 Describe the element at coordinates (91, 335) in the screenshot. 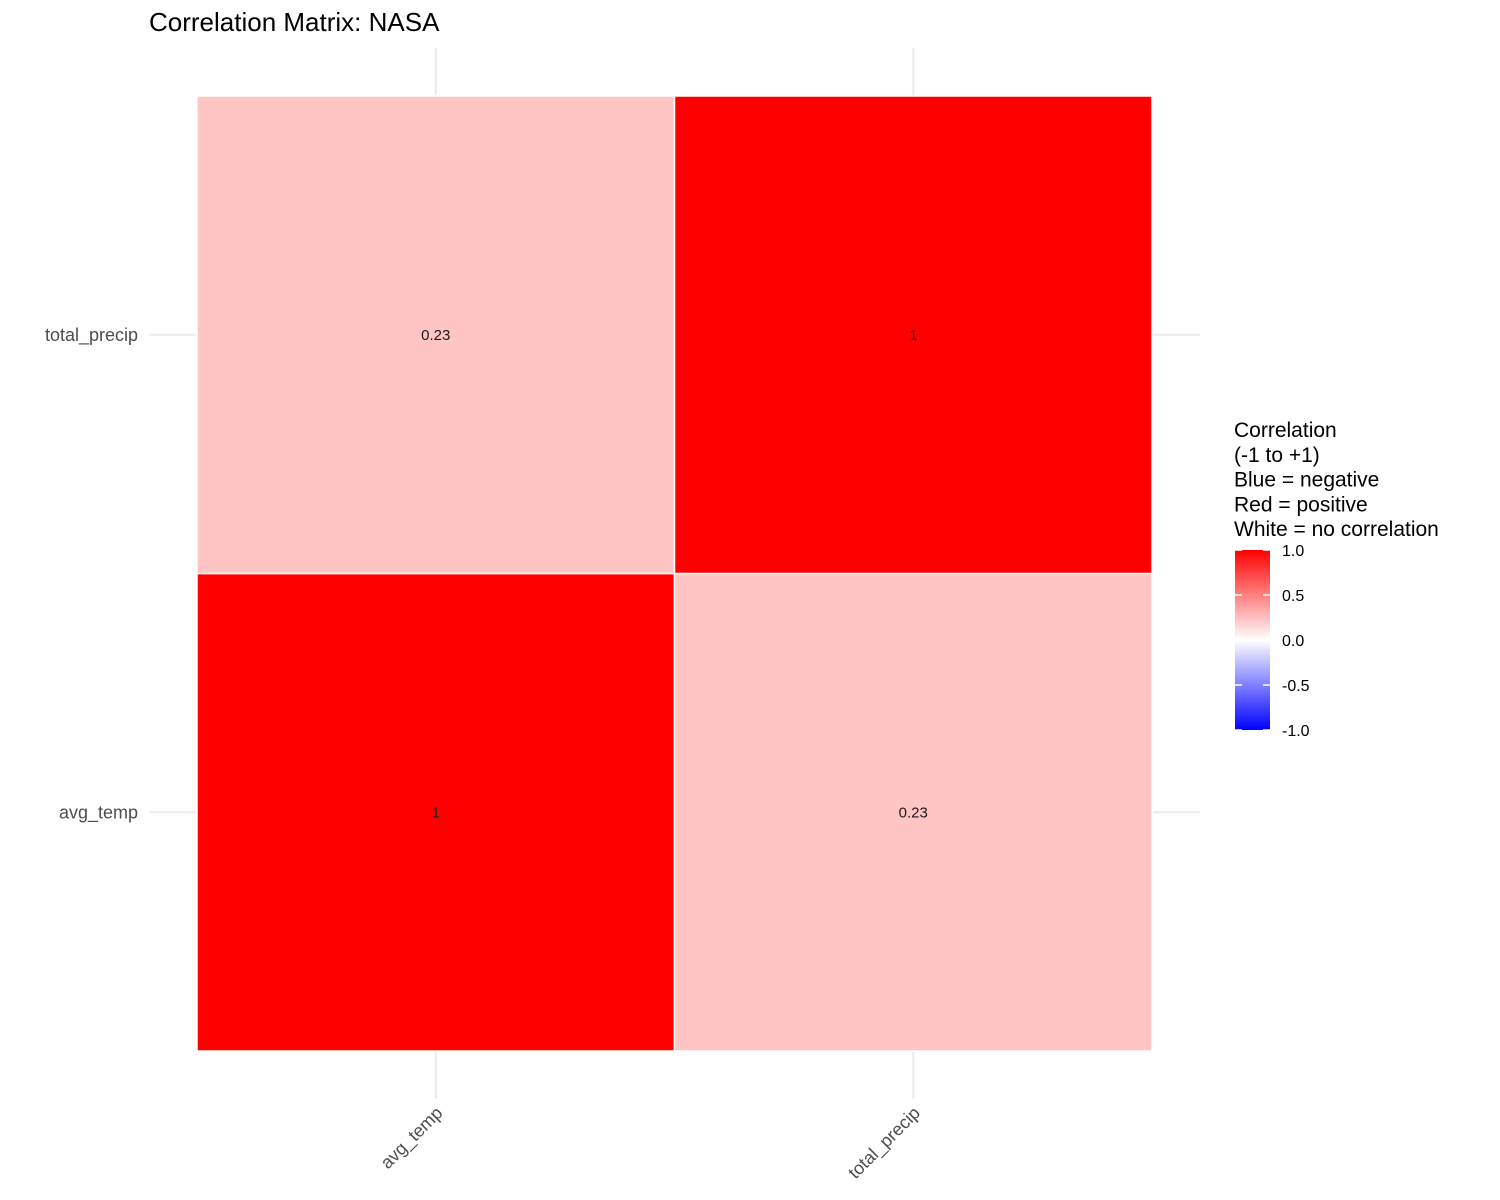

I see `y-tick-label-total_precip: total_precip` at that location.